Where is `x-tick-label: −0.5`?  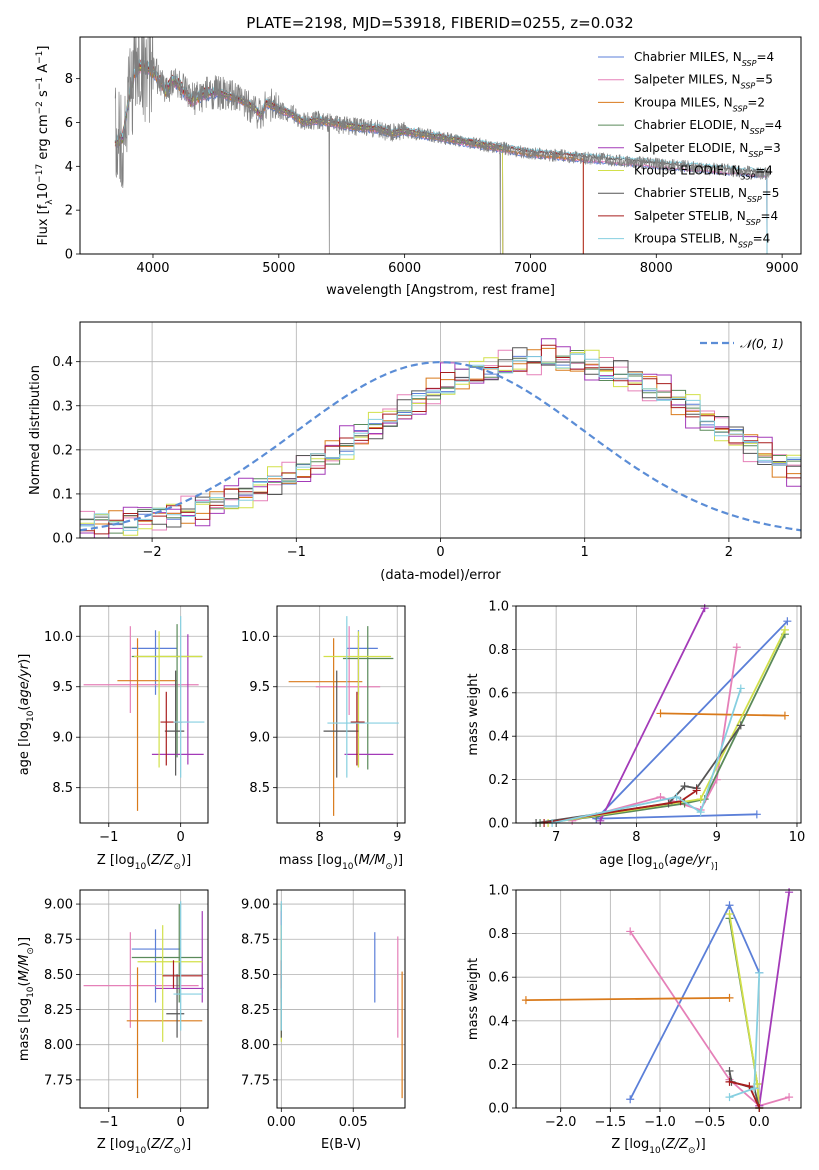 x-tick-label: −0.5 is located at coordinates (710, 1122).